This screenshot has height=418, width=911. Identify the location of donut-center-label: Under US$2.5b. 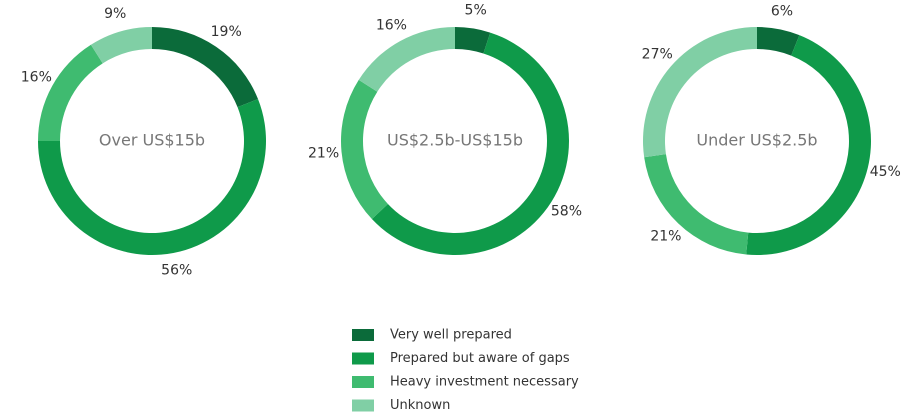
(756, 140).